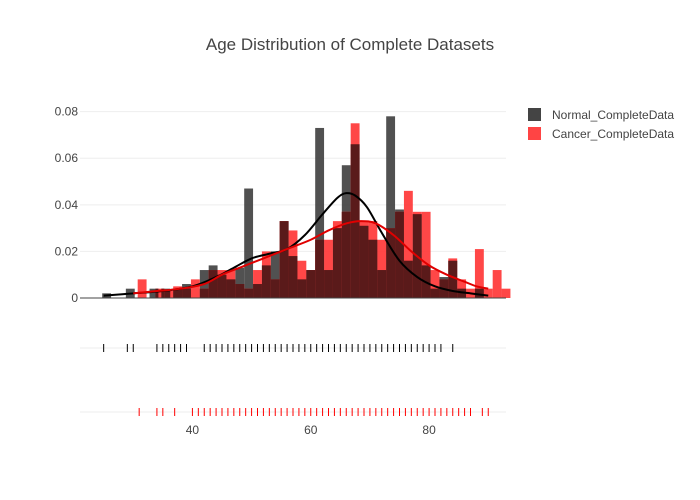  Describe the element at coordinates (534, 133) in the screenshot. I see `legend-swatch-cancer` at that location.